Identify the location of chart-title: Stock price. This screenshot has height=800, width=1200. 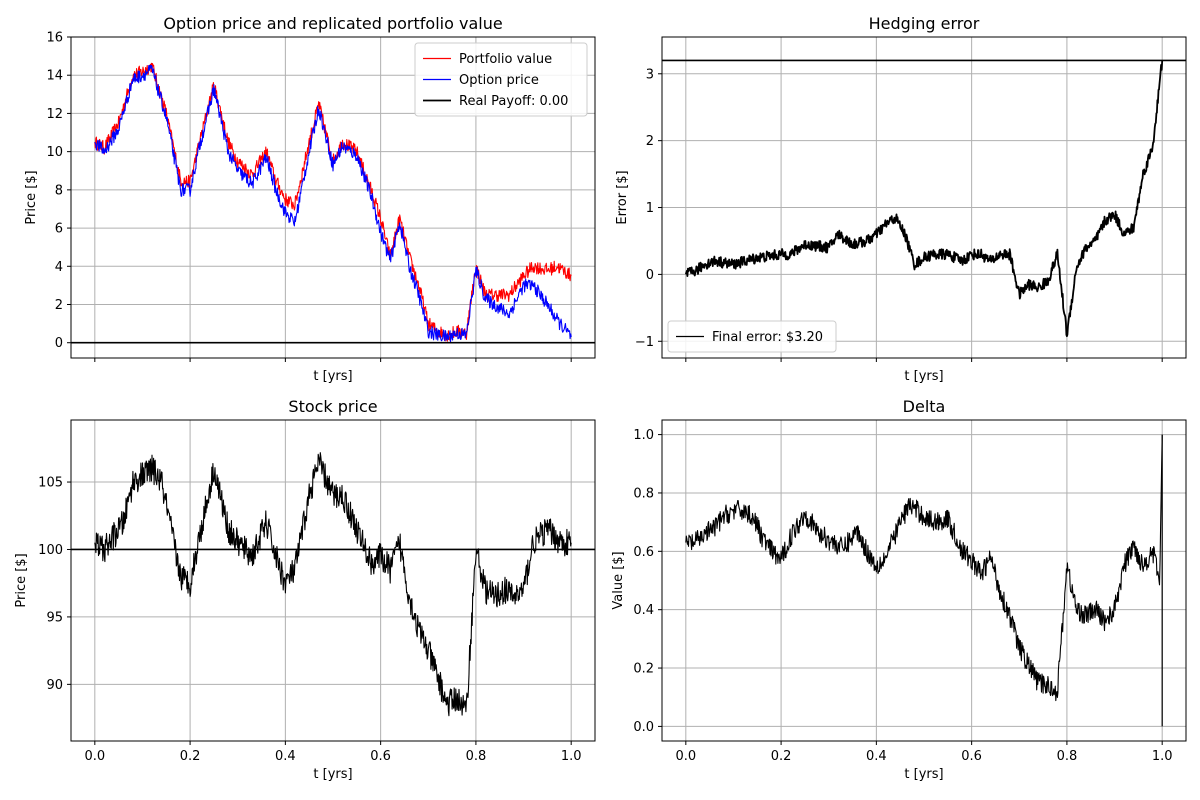
(332, 406).